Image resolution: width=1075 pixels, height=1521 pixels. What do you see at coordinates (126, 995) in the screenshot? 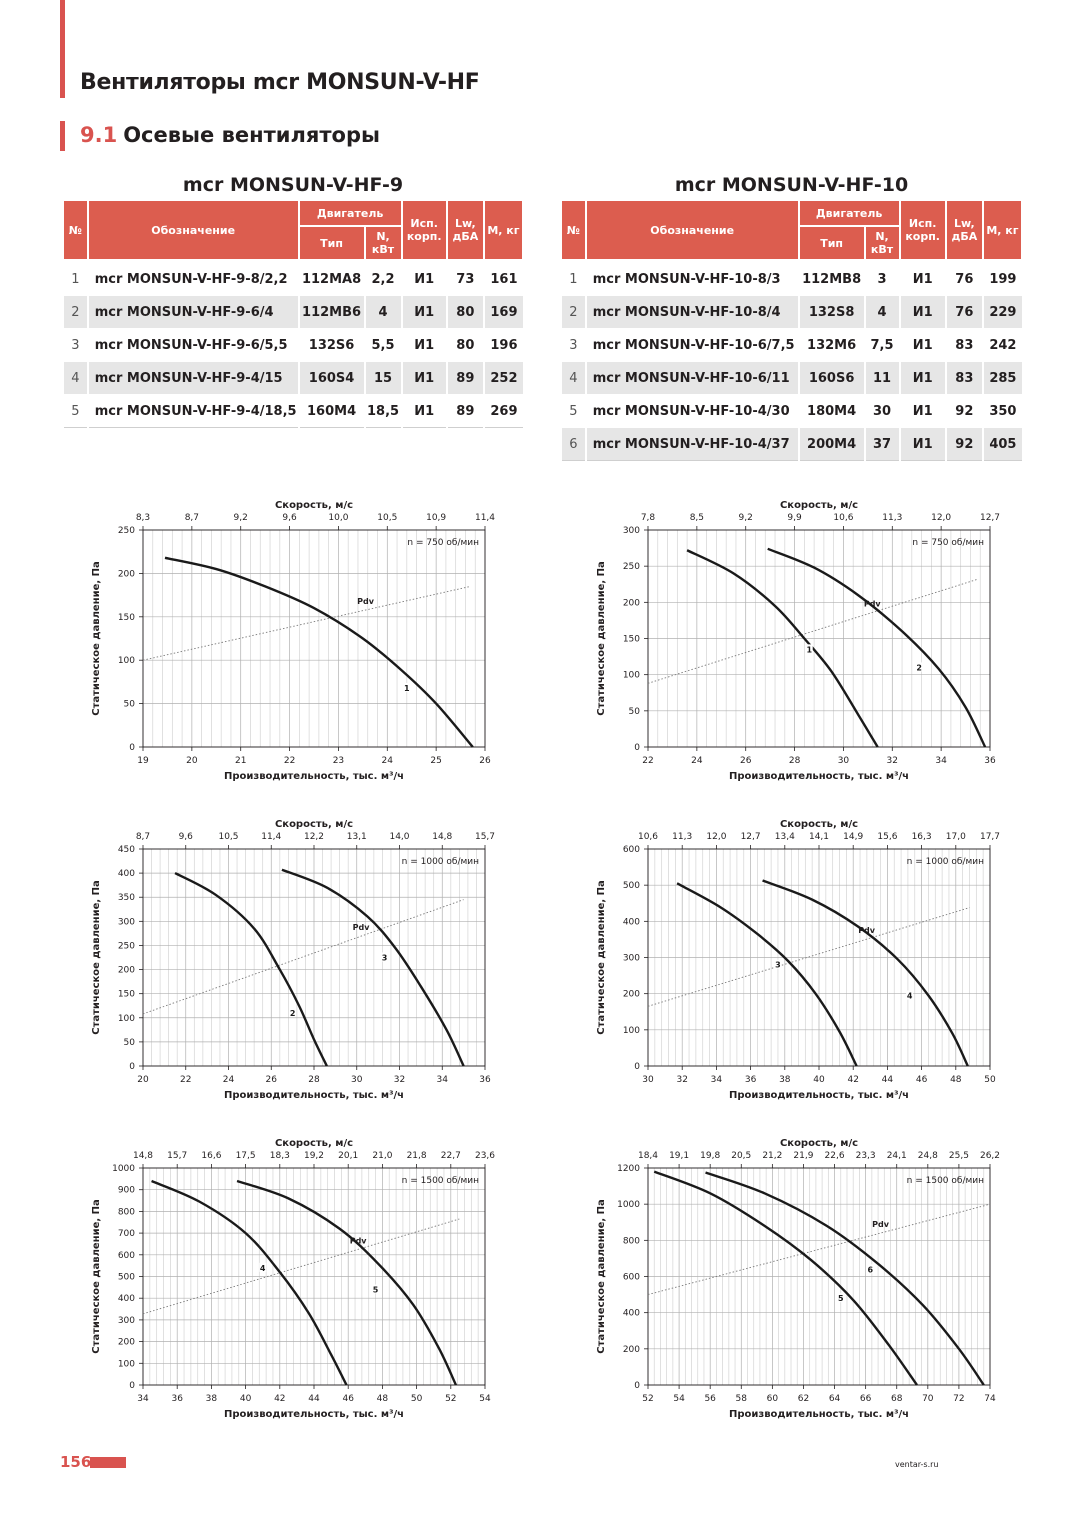
I see `y-tick-label: 150` at bounding box center [126, 995].